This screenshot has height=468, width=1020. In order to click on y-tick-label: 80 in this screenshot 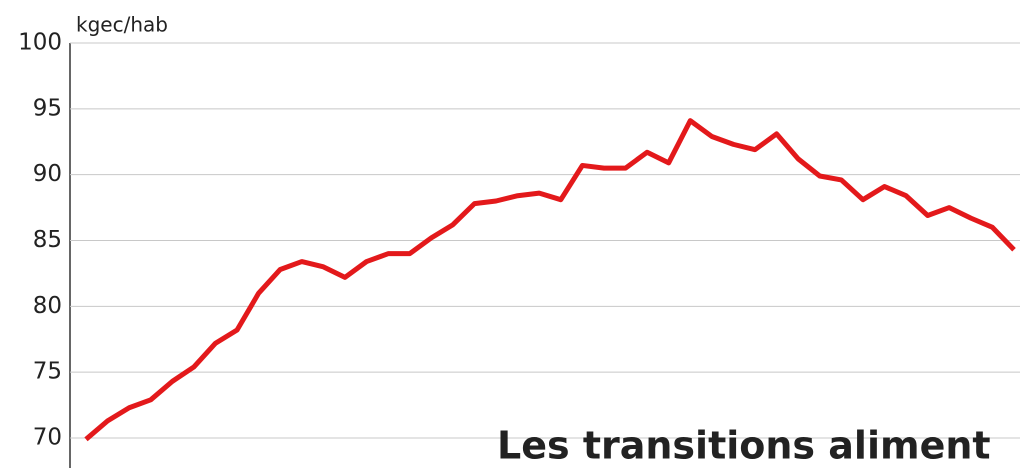, I will do `click(47, 306)`.